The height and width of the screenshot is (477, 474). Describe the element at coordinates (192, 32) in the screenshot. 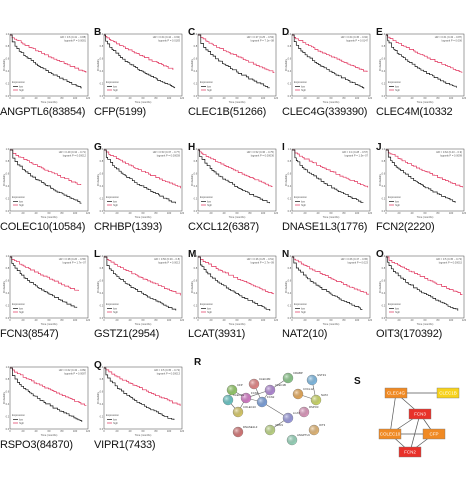

I see `panel-letter: C` at that location.